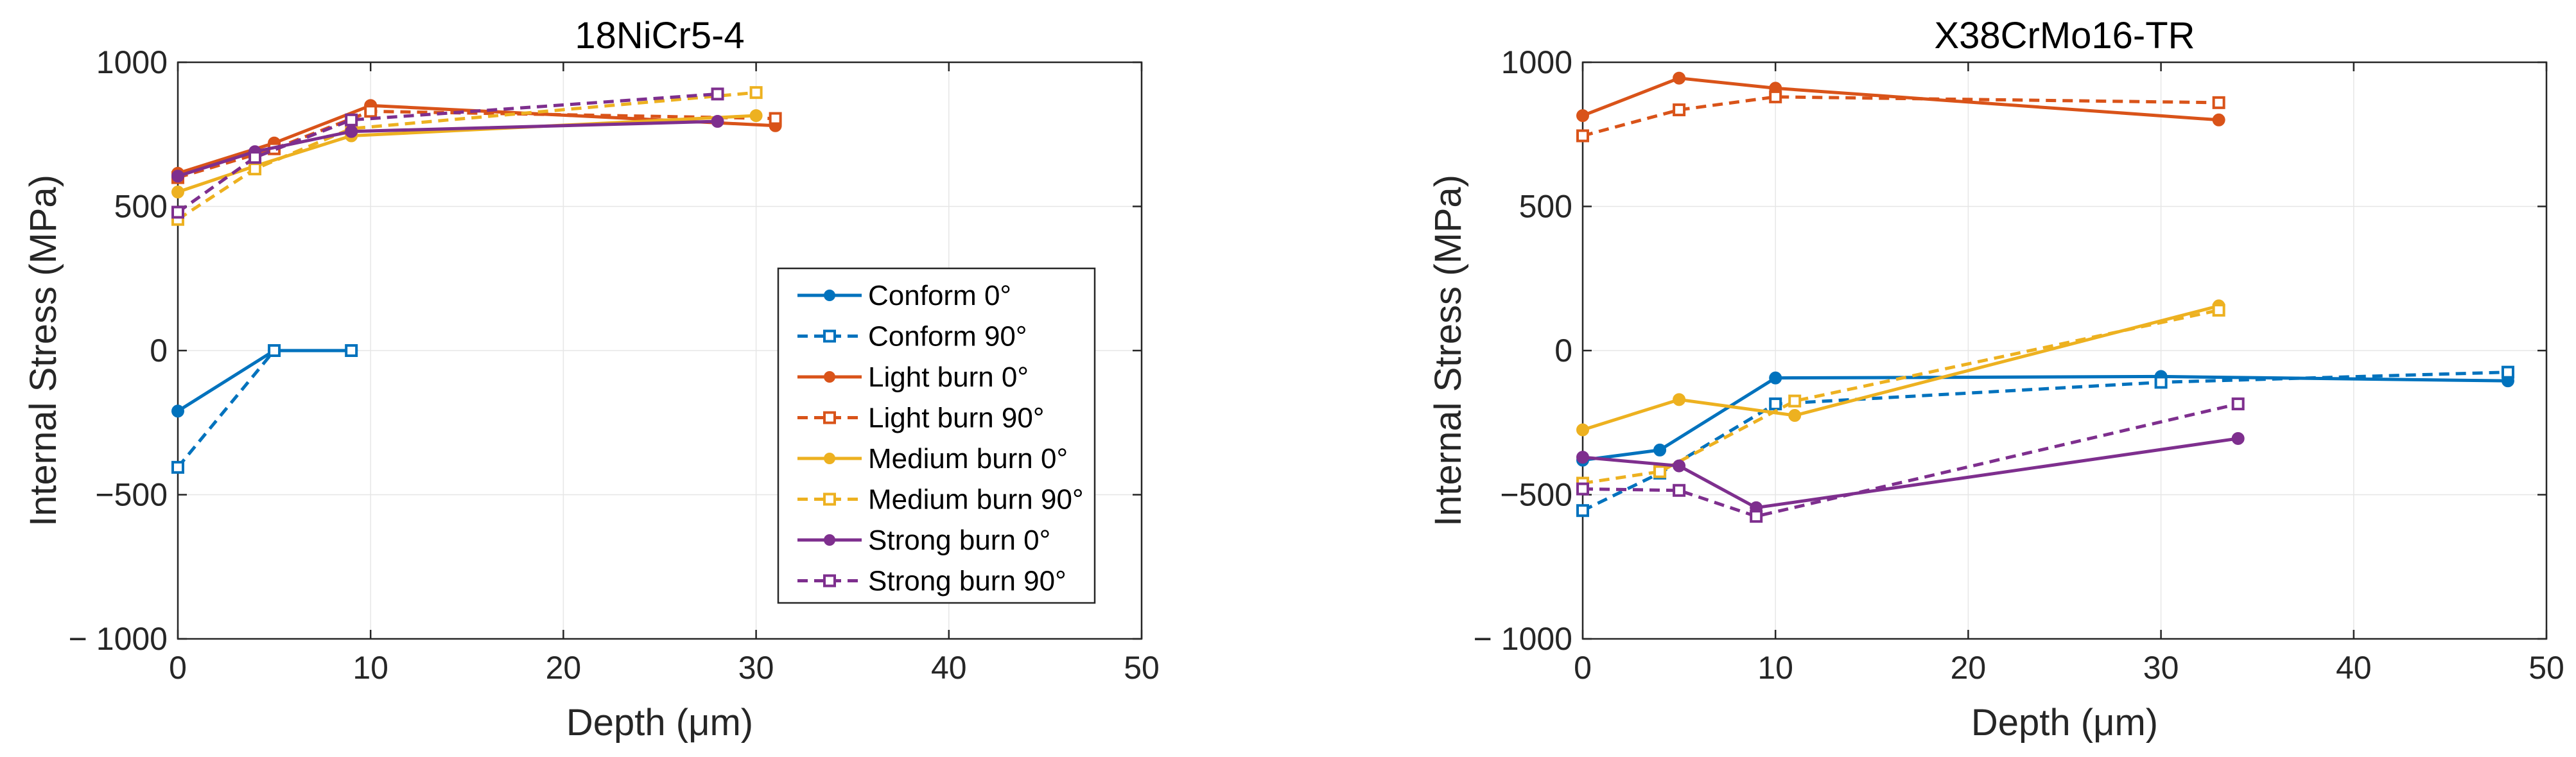 Image resolution: width=2576 pixels, height=757 pixels. I want to click on legend-item: Conform 90°, so click(912, 336).